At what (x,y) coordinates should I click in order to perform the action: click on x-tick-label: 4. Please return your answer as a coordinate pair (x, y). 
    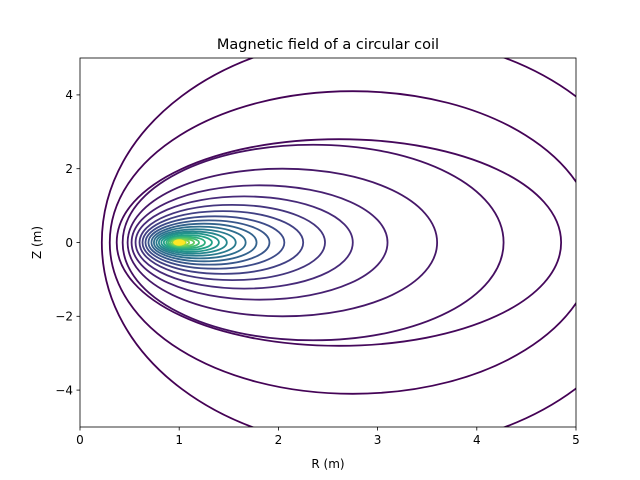
    Looking at the image, I should click on (477, 440).